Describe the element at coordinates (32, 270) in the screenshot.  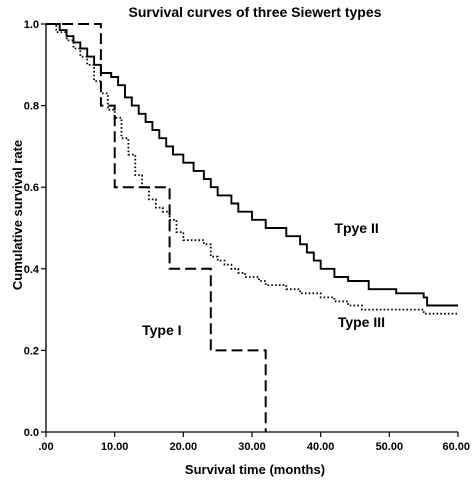
I see `y-tick-label: 0.4` at that location.